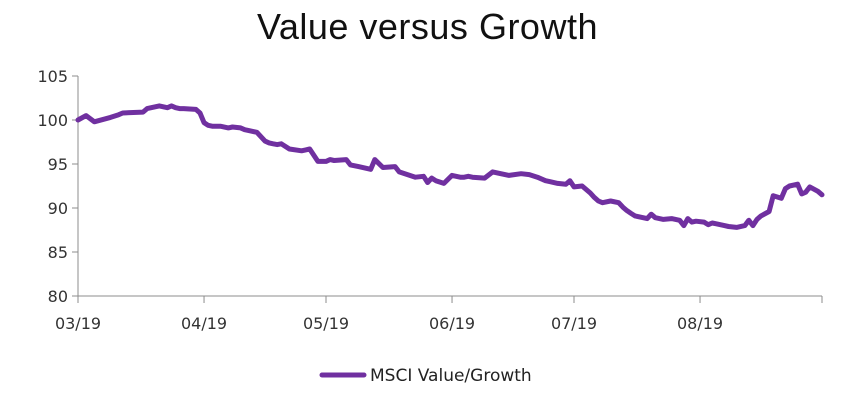 This screenshot has height=402, width=855. Describe the element at coordinates (574, 323) in the screenshot. I see `x-tick-label: 07/19` at that location.